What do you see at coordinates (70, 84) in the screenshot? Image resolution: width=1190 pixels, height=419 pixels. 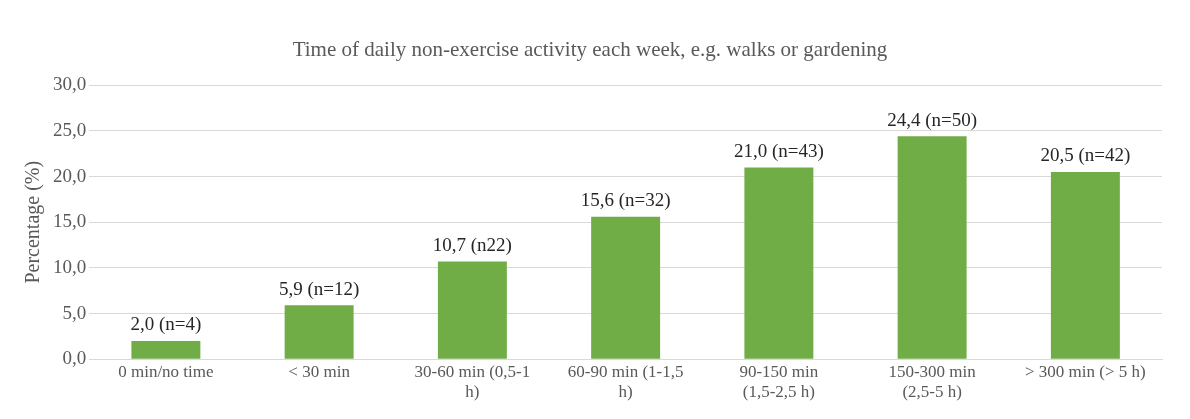 I see `y-tick-label: 30,0` at bounding box center [70, 84].